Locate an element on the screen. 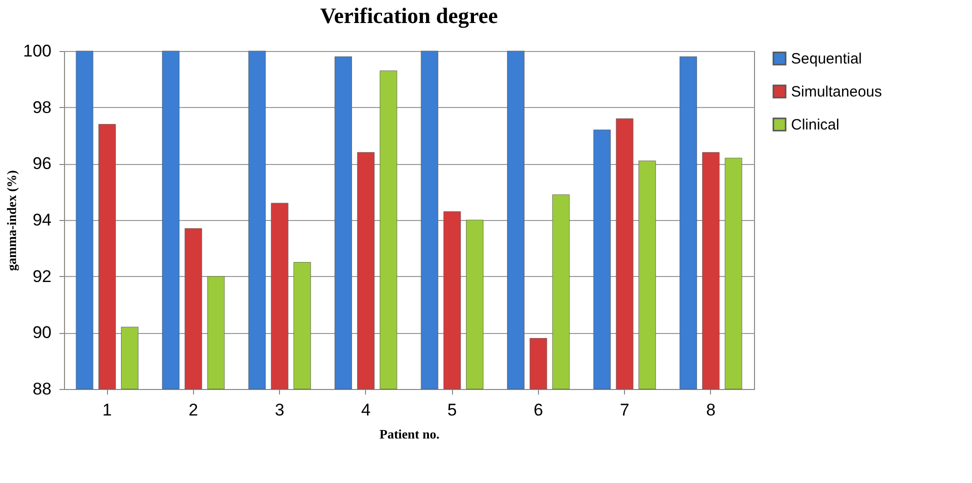  x-tick-label: 8 is located at coordinates (711, 410).